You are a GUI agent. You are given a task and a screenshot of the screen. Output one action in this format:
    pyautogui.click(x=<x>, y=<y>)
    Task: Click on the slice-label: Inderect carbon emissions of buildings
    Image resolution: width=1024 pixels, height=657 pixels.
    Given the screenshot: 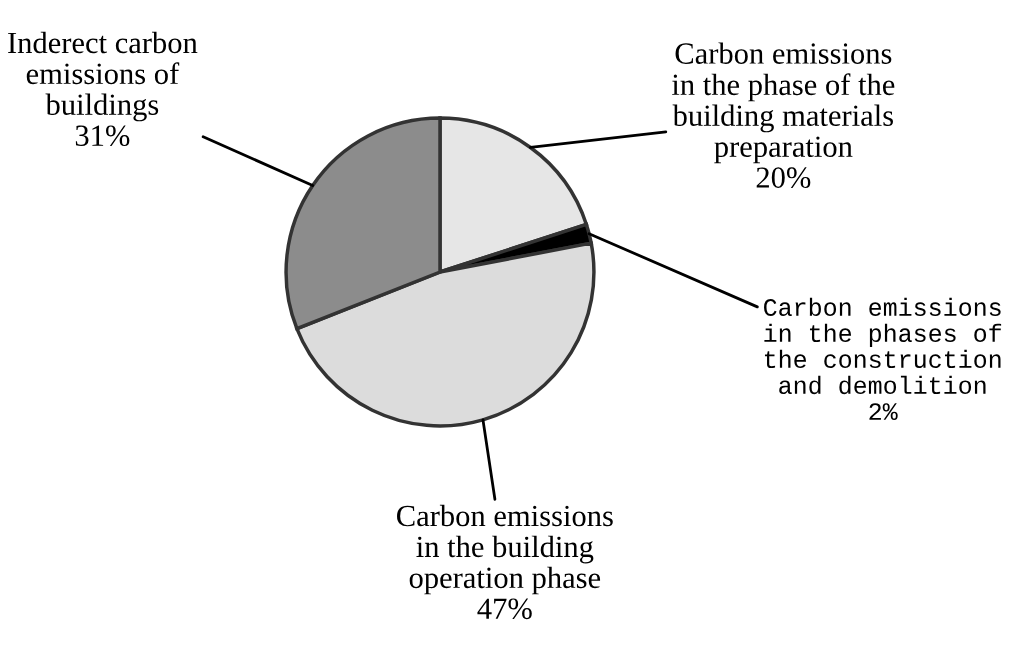 What is the action you would take?
    pyautogui.click(x=103, y=76)
    